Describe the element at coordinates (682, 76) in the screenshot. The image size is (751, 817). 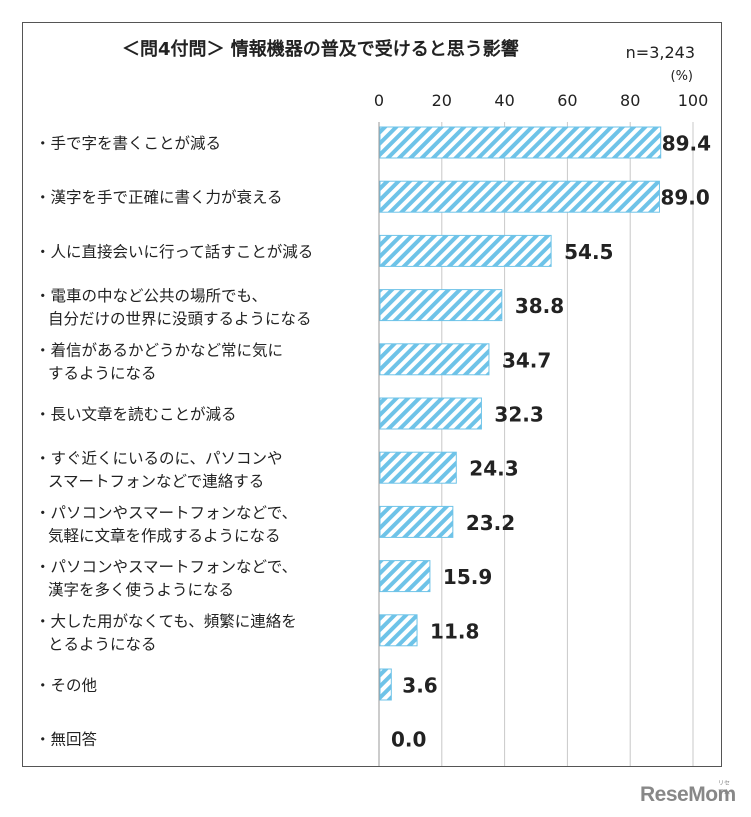
I see `unit-label: (%)` at that location.